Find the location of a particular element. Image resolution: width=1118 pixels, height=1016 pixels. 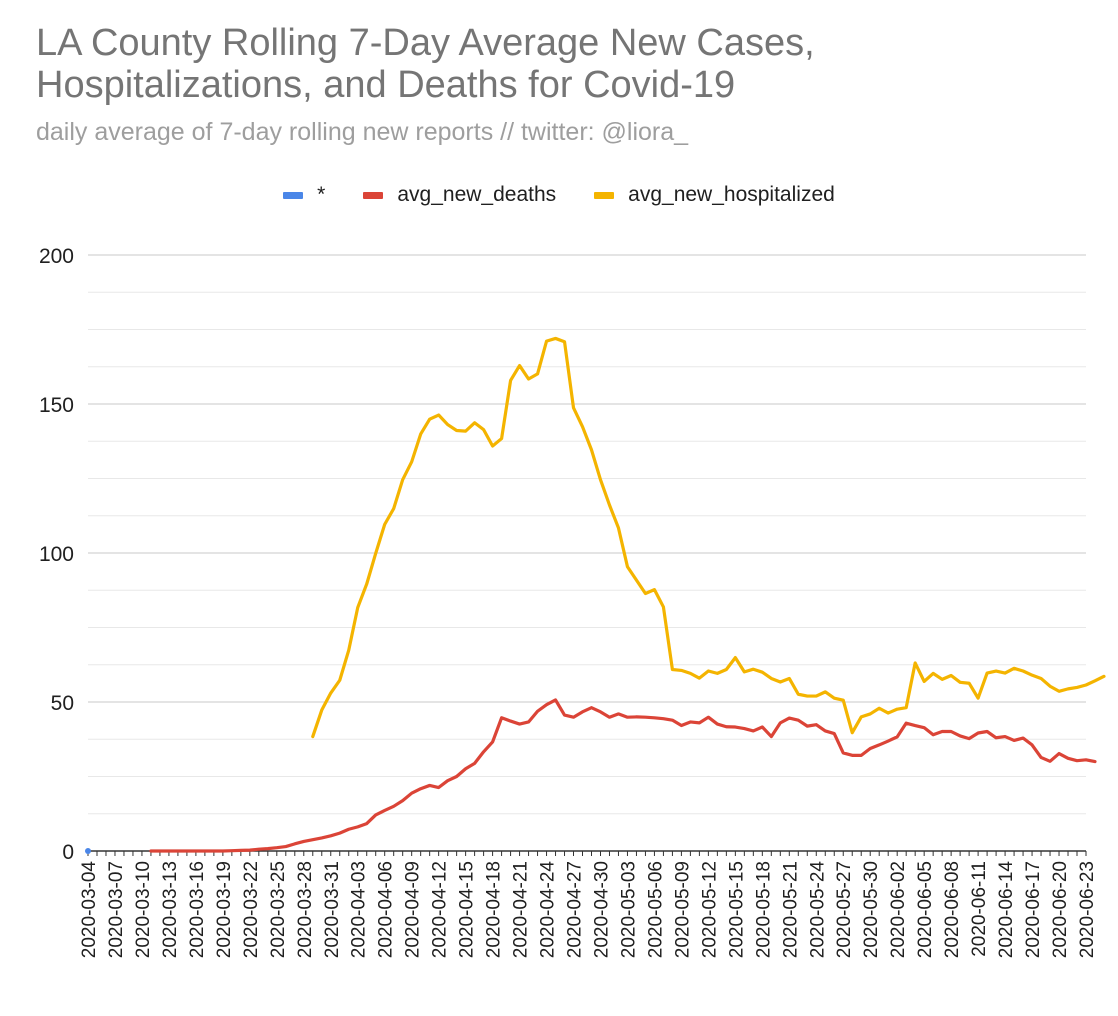

legend-label-star: * is located at coordinates (321, 194).